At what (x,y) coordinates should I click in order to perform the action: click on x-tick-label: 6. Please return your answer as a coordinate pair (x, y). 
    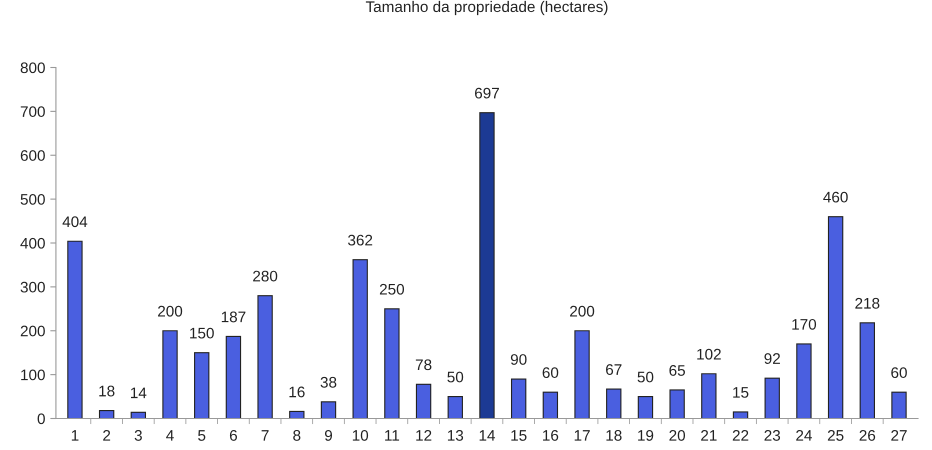
    Looking at the image, I should click on (233, 435).